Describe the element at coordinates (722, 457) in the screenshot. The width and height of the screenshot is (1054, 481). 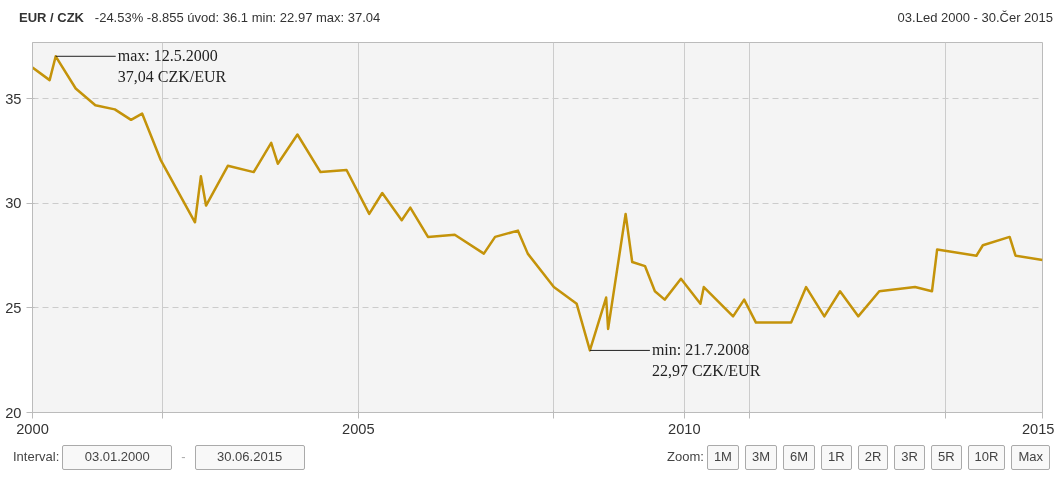
I see `text: 1M` at that location.